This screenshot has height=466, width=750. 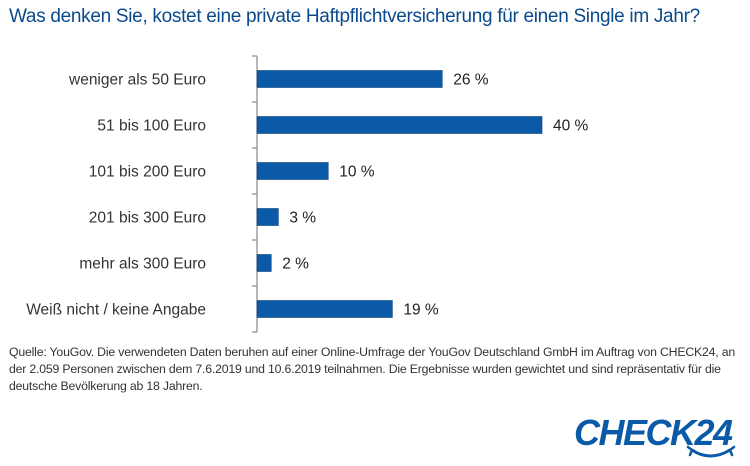 I want to click on value-label: 26 %, so click(x=471, y=80).